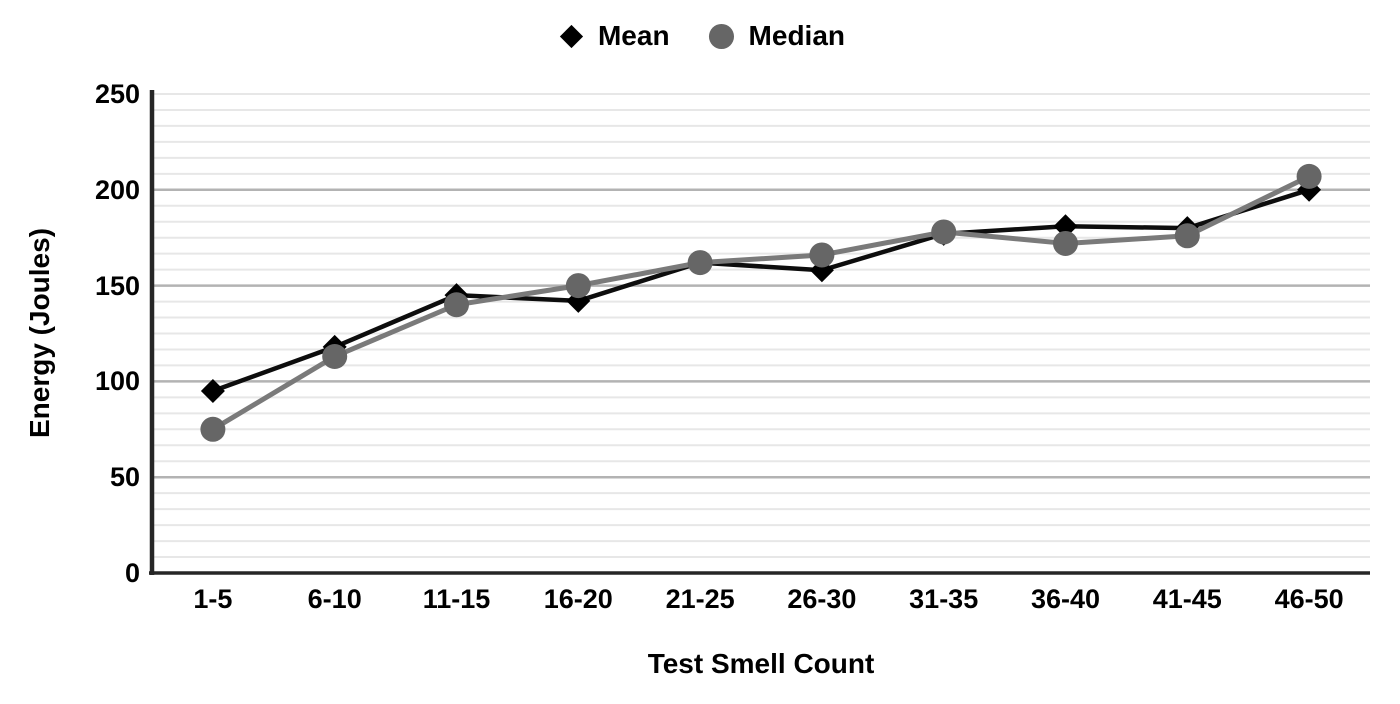 Image resolution: width=1400 pixels, height=704 pixels. Describe the element at coordinates (702, 36) in the screenshot. I see `chart-legend: Mean Median` at that location.